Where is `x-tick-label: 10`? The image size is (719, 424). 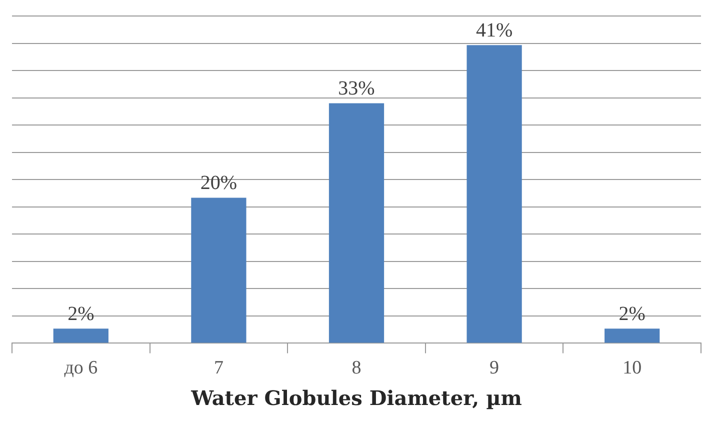 x-tick-label: 10 is located at coordinates (632, 368).